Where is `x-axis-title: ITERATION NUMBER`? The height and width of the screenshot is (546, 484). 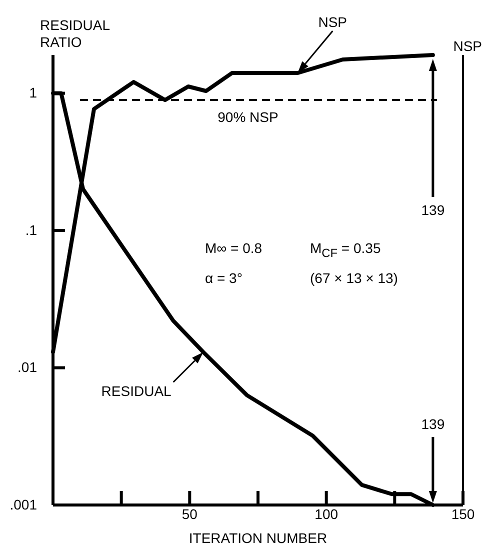
x-axis-title: ITERATION NUMBER is located at coordinates (258, 538).